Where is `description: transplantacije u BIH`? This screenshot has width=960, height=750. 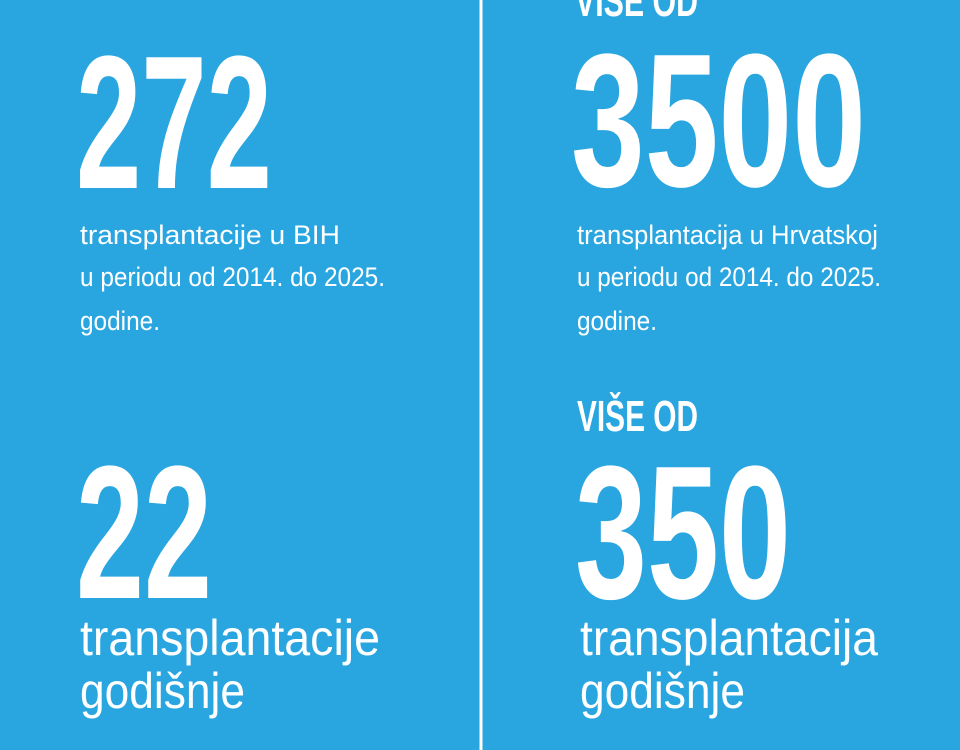
description: transplantacije u BIH is located at coordinates (210, 235).